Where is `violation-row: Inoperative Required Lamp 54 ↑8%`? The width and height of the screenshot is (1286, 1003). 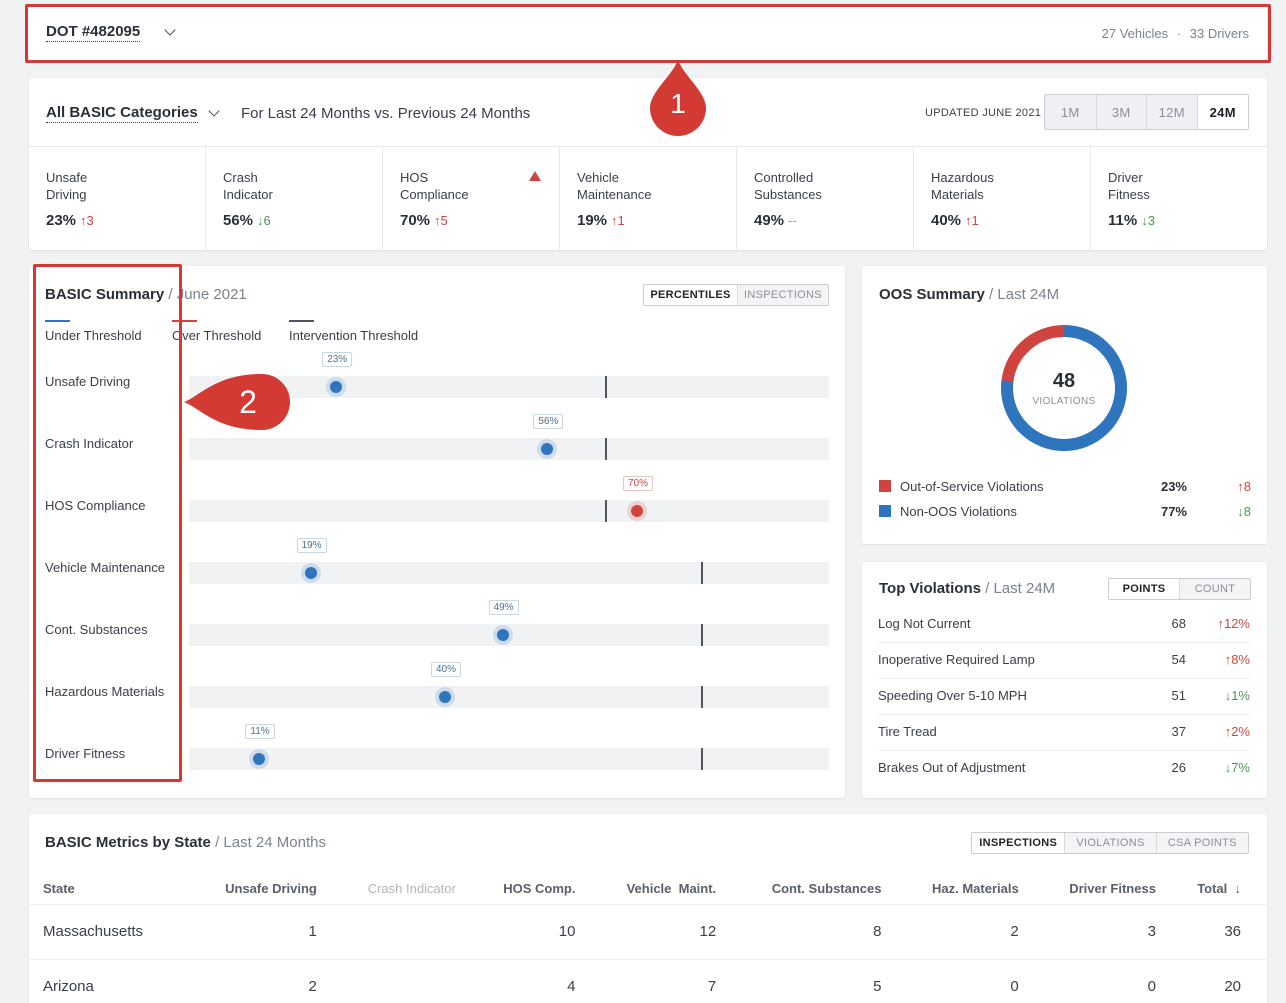
violation-row: Inoperative Required Lamp 54 ↑8% is located at coordinates (1064, 661).